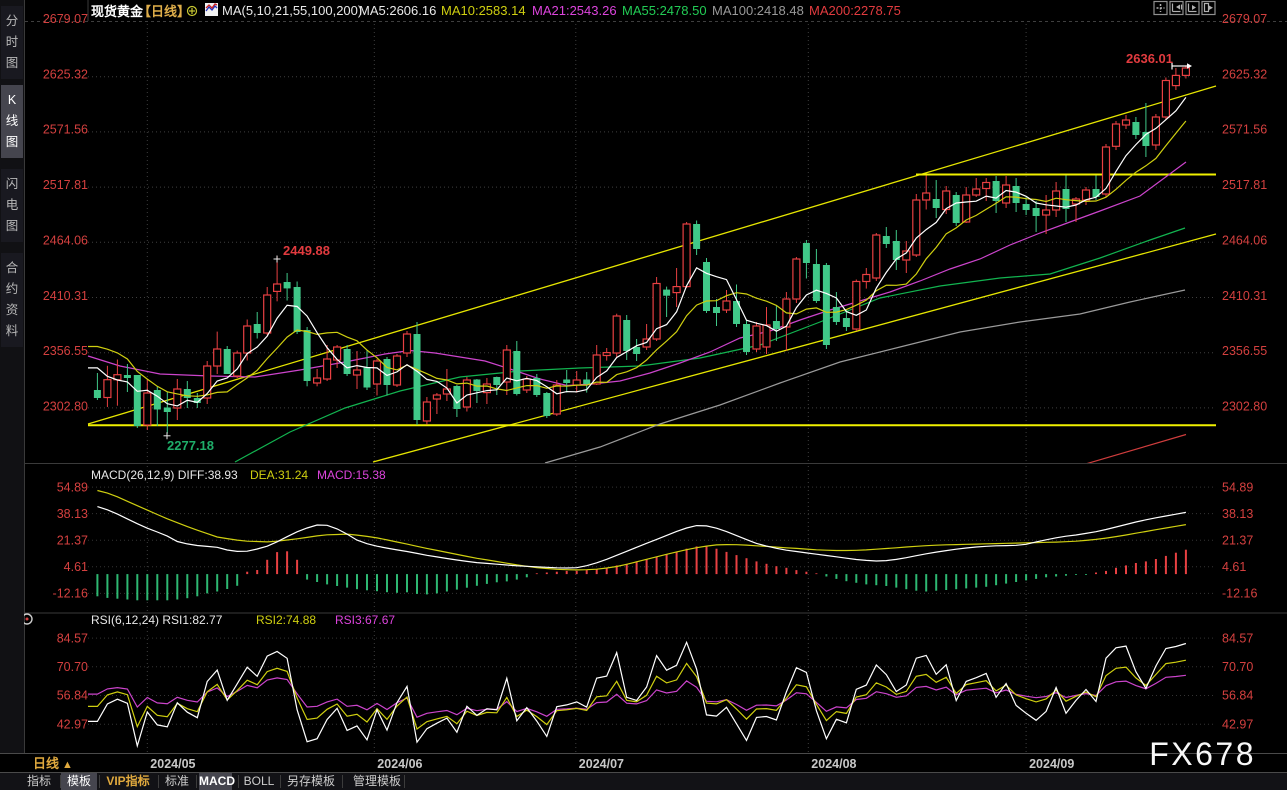  What do you see at coordinates (292, 10) in the screenshot?
I see `svg-text: MA(5,10,21,55,100,200)` at bounding box center [292, 10].